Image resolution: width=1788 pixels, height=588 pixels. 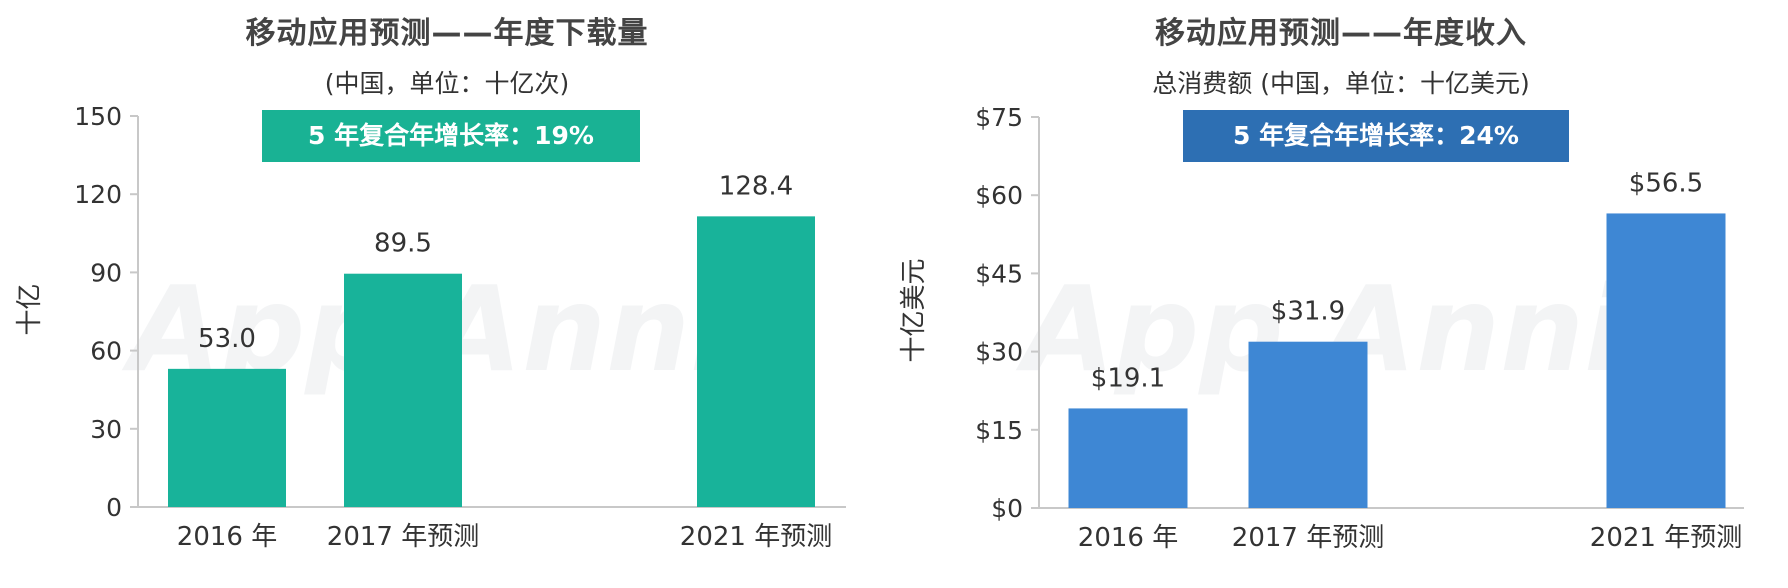 I want to click on y-tick-label: $75, so click(x=999, y=117).